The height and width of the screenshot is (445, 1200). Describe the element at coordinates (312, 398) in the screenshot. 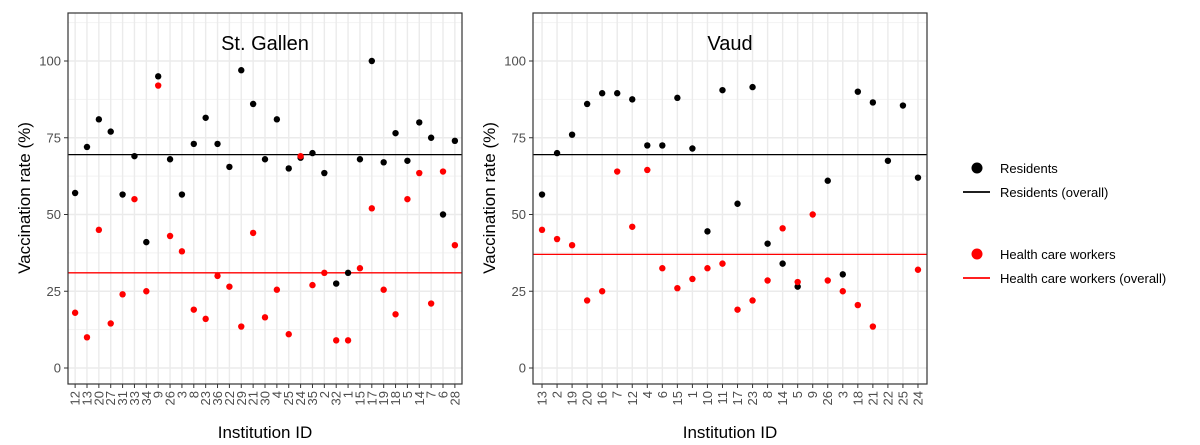

I see `x-tick-label: 35` at that location.